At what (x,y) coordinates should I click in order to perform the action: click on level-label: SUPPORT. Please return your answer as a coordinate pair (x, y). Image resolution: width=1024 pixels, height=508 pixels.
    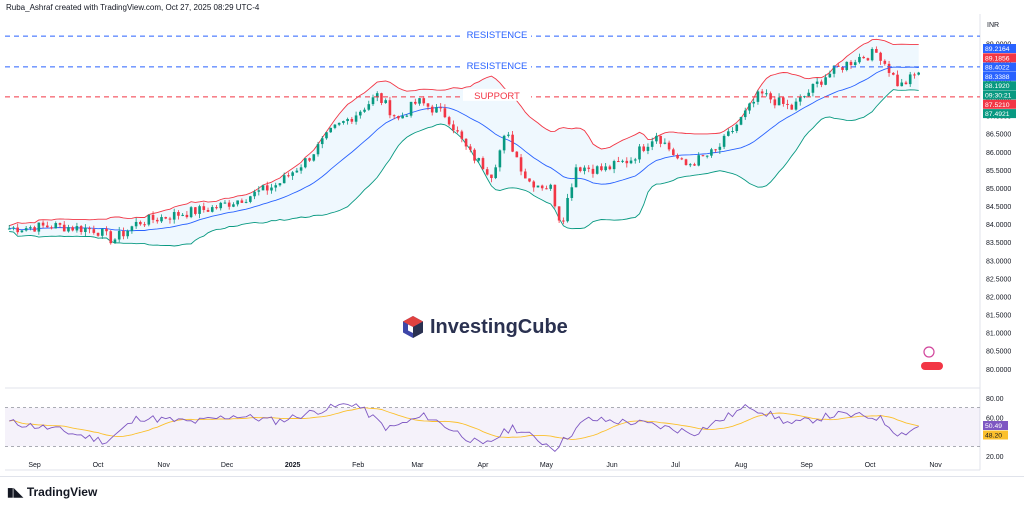
    Looking at the image, I should click on (497, 96).